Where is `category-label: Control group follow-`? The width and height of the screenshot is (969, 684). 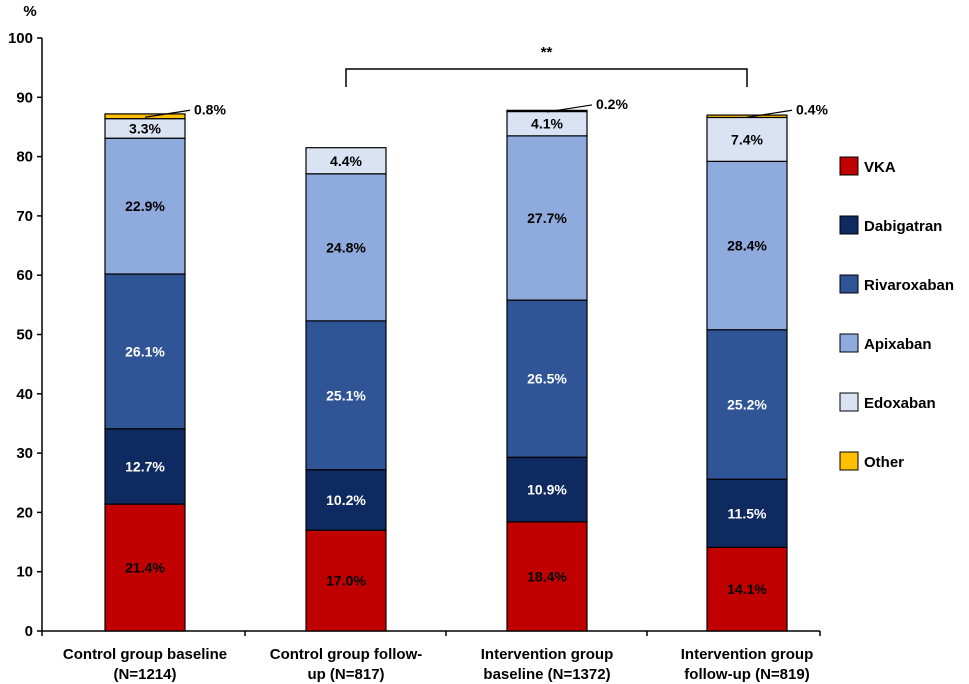
category-label: Control group follow- is located at coordinates (346, 654).